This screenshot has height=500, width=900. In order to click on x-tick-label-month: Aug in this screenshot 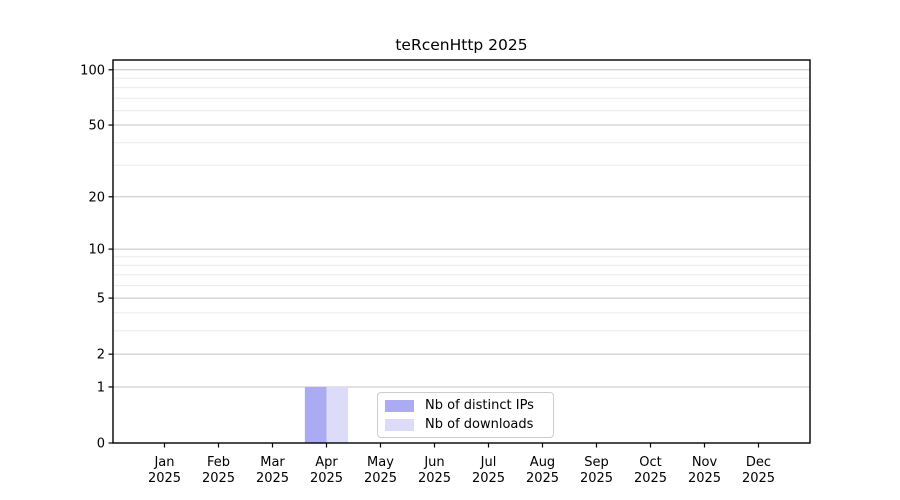, I will do `click(542, 462)`.